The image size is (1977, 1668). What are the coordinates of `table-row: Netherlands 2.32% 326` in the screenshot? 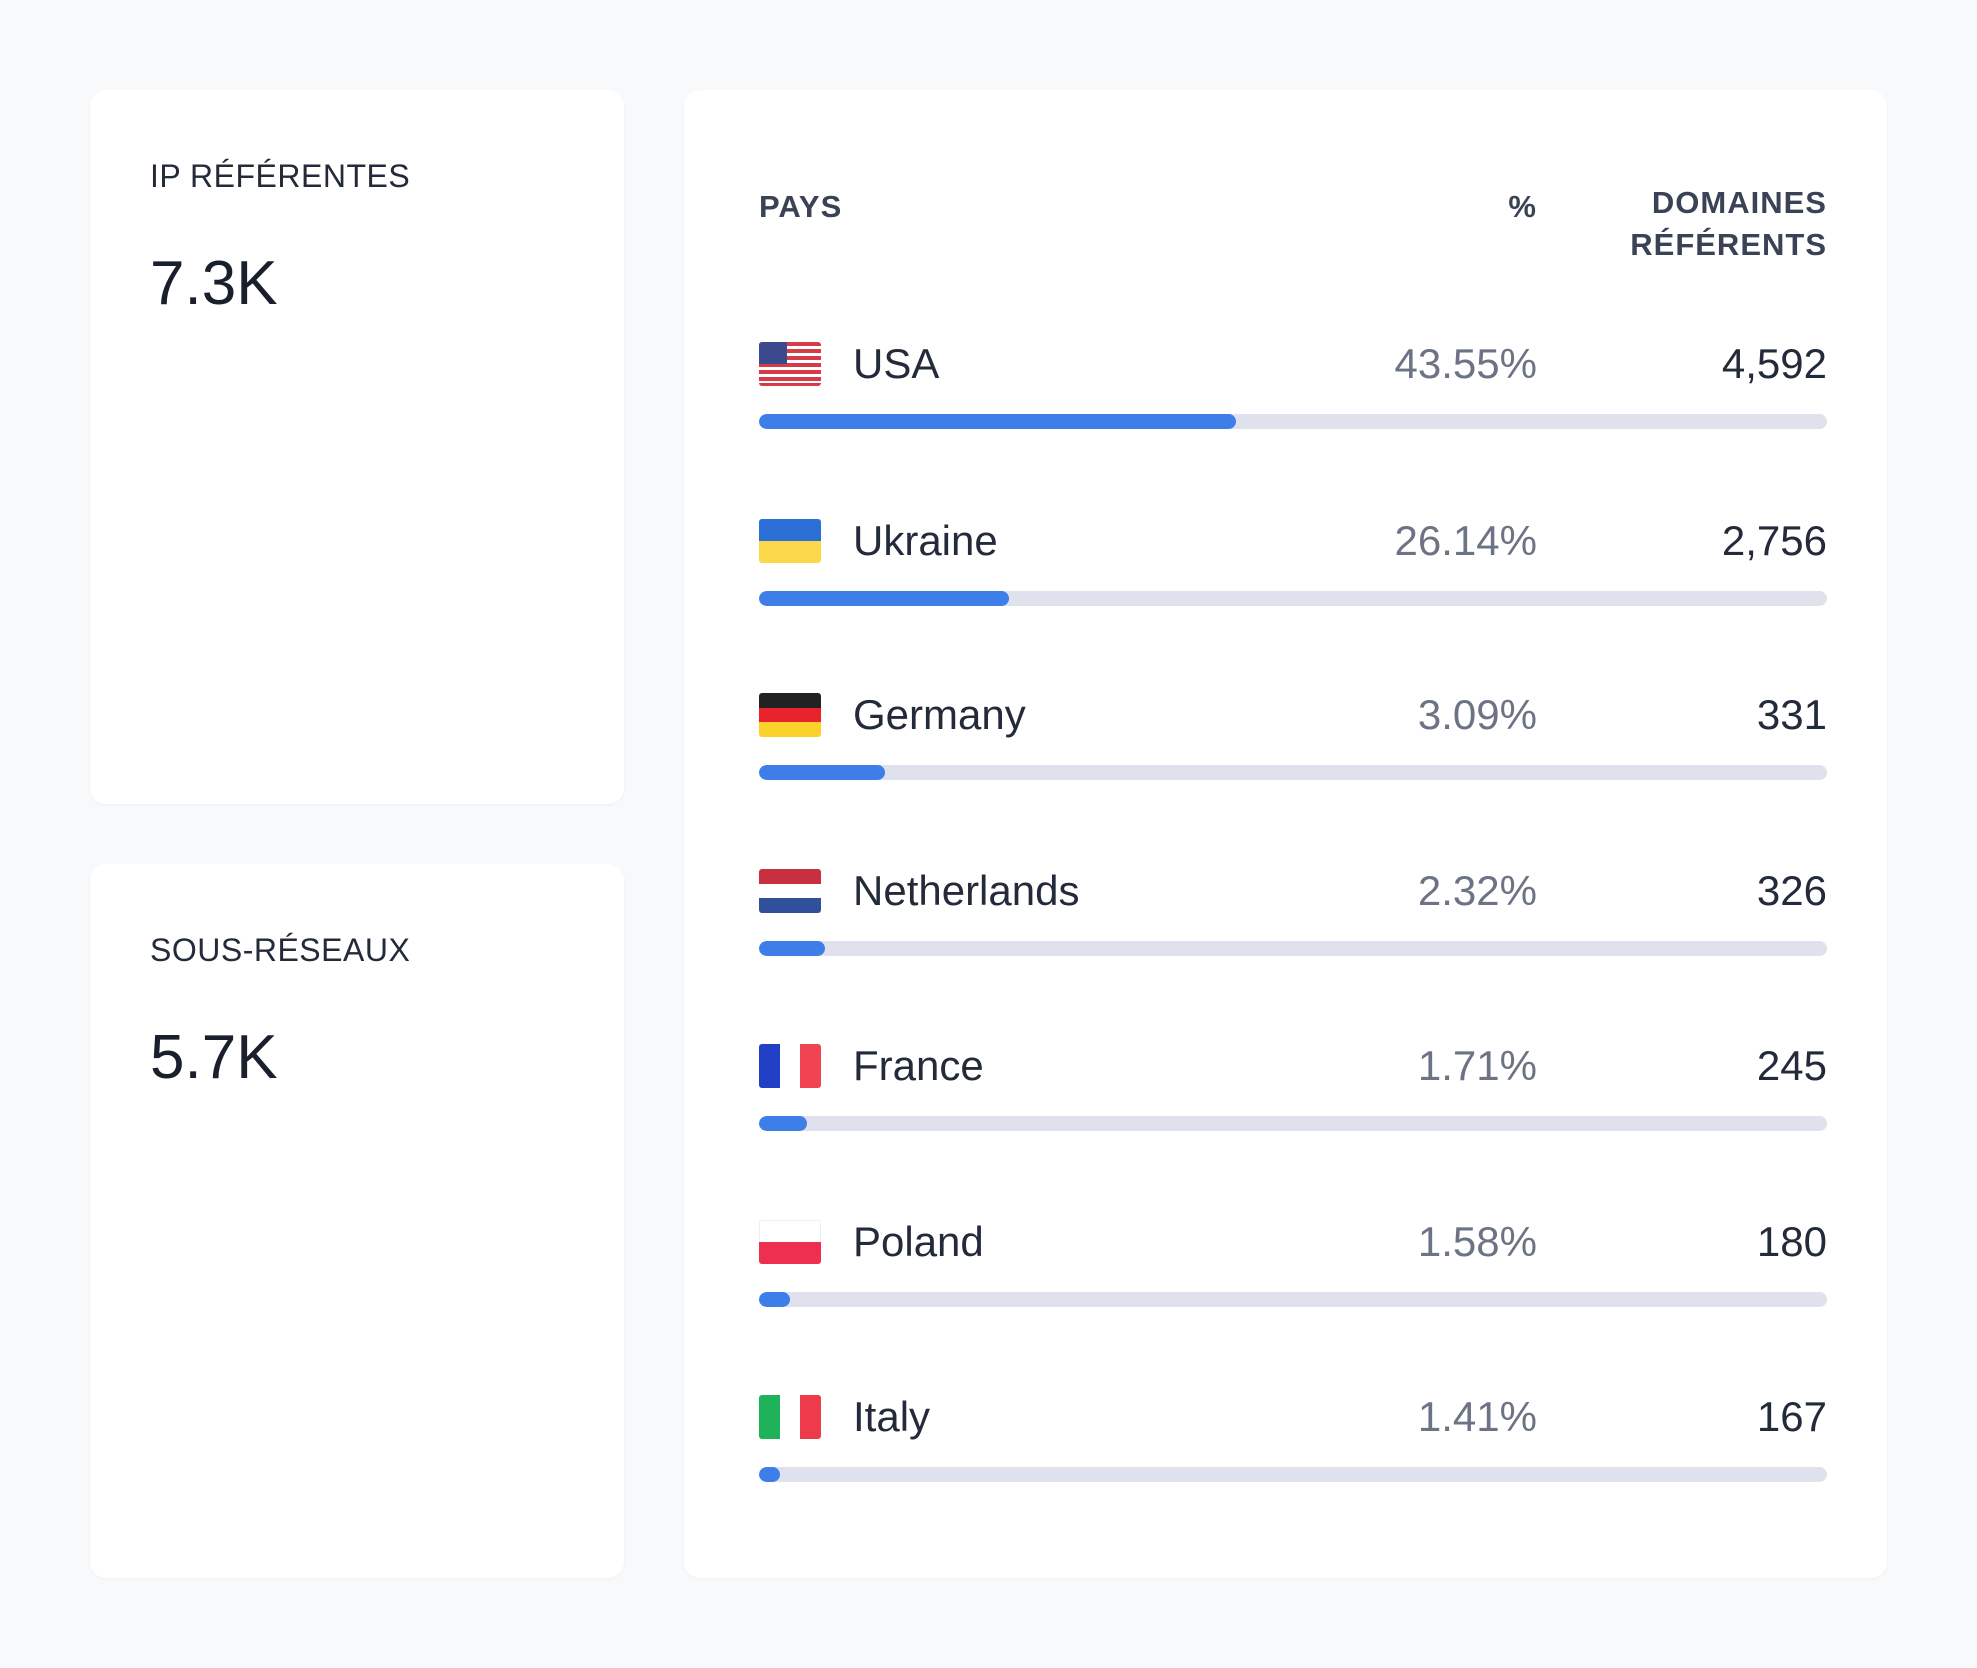 It's located at (1293, 928).